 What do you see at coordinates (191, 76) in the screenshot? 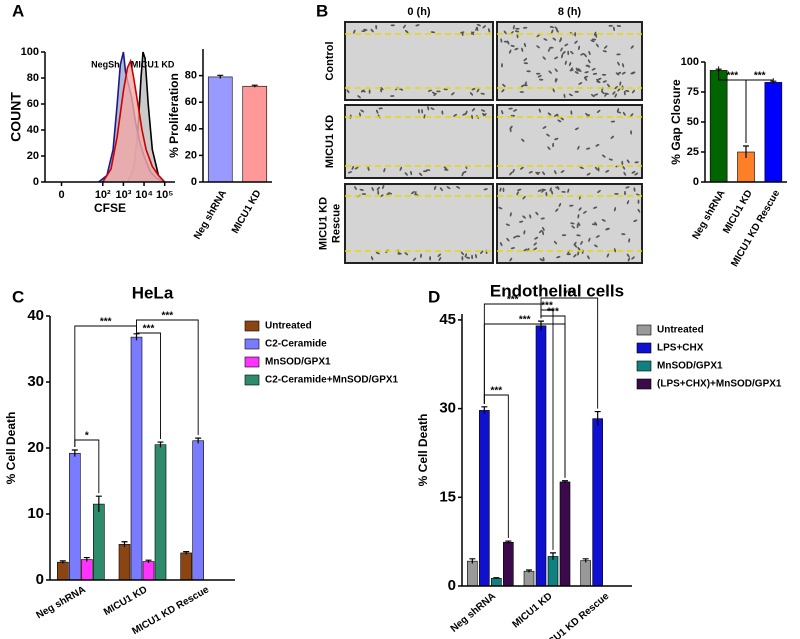
I see `y-tick-label: 80` at bounding box center [191, 76].